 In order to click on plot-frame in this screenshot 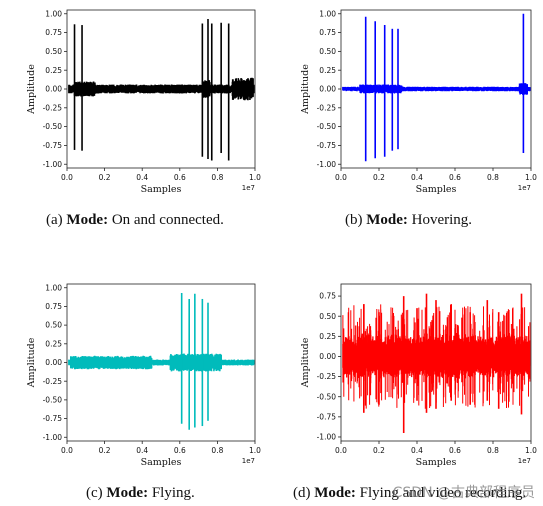, I will do `click(436, 362)`.